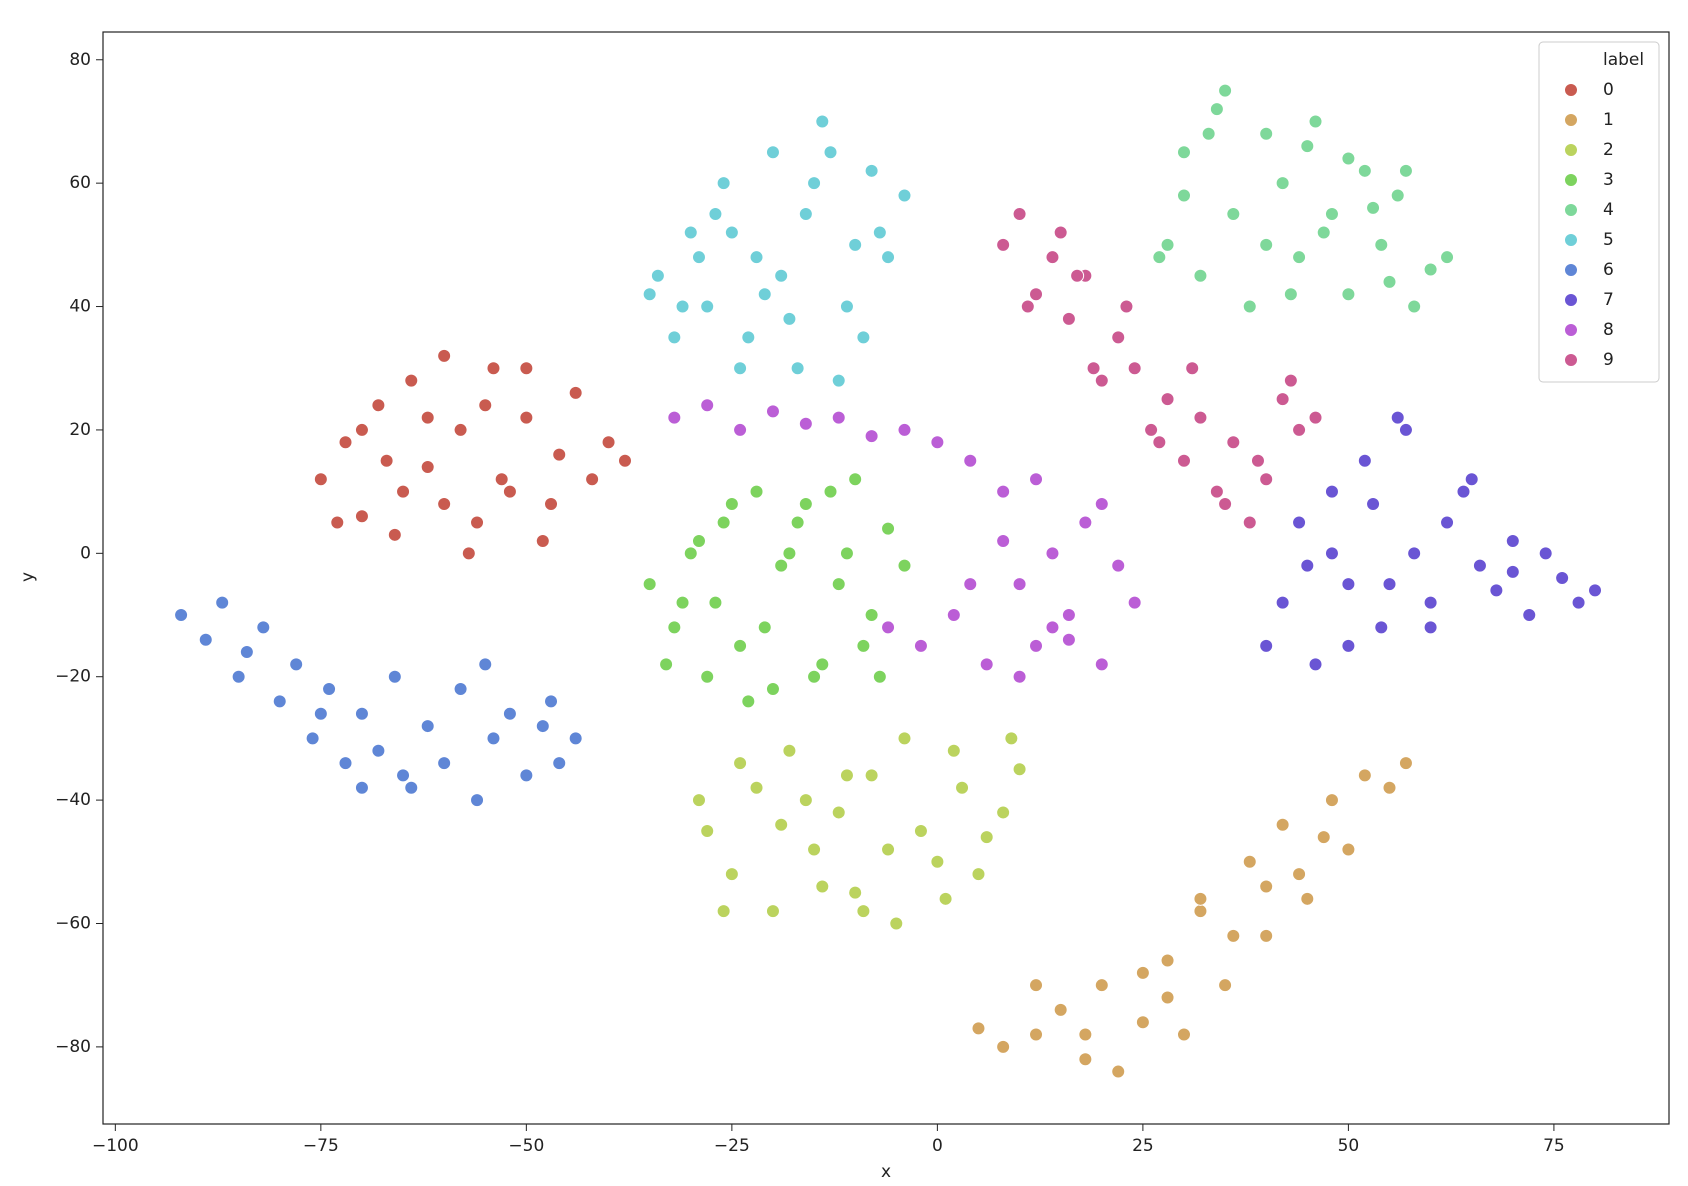  I want to click on legend-label: 8, so click(1608, 330).